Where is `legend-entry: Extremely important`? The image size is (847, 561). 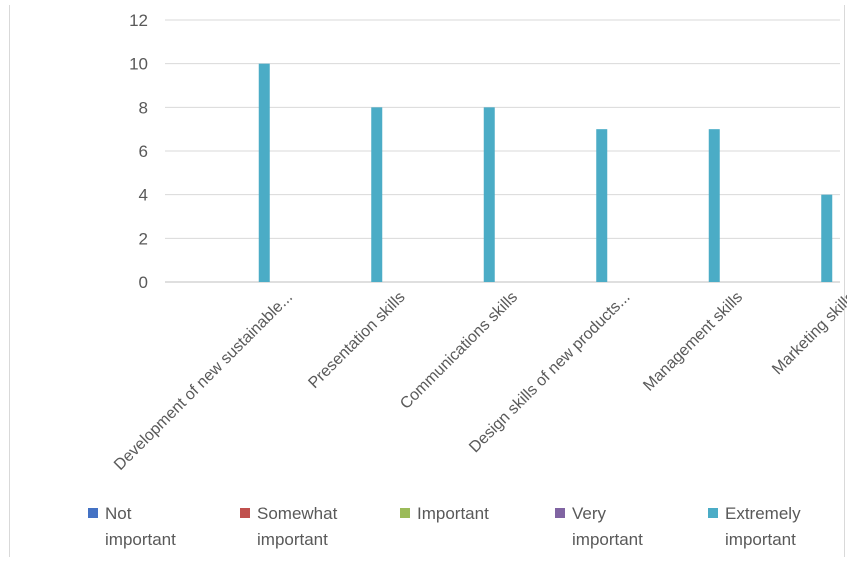
legend-entry: Extremely important is located at coordinates (754, 526).